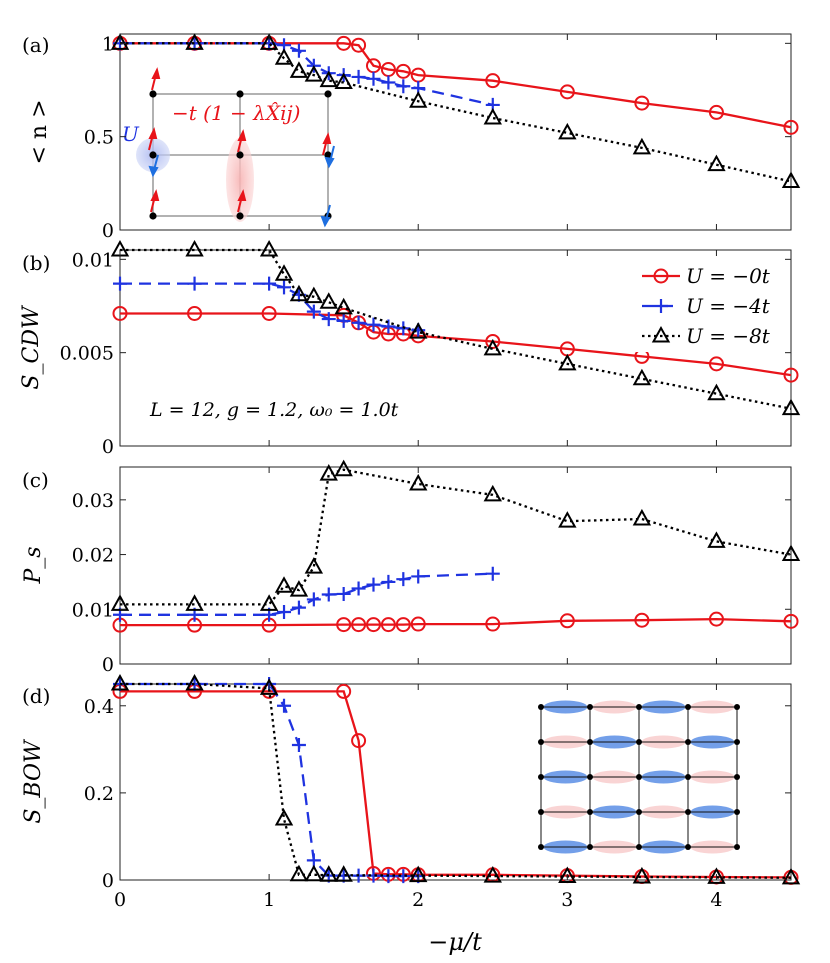 This screenshot has width=830, height=963. I want to click on x-tick-label: 4, so click(716, 900).